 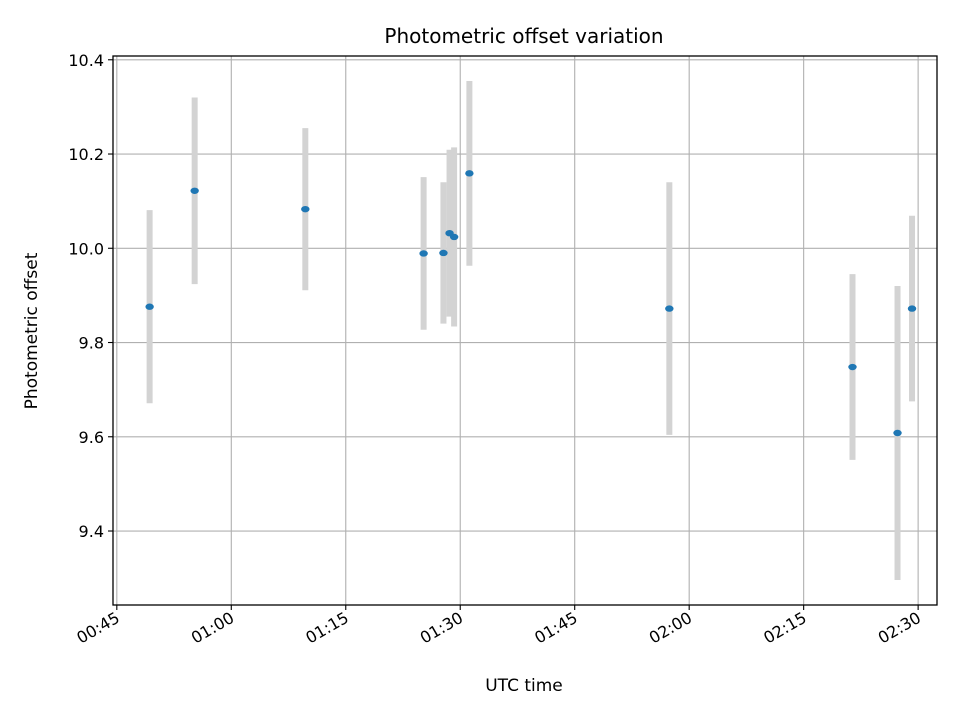 I want to click on y-axis-label: Photometric offset, so click(x=32, y=330).